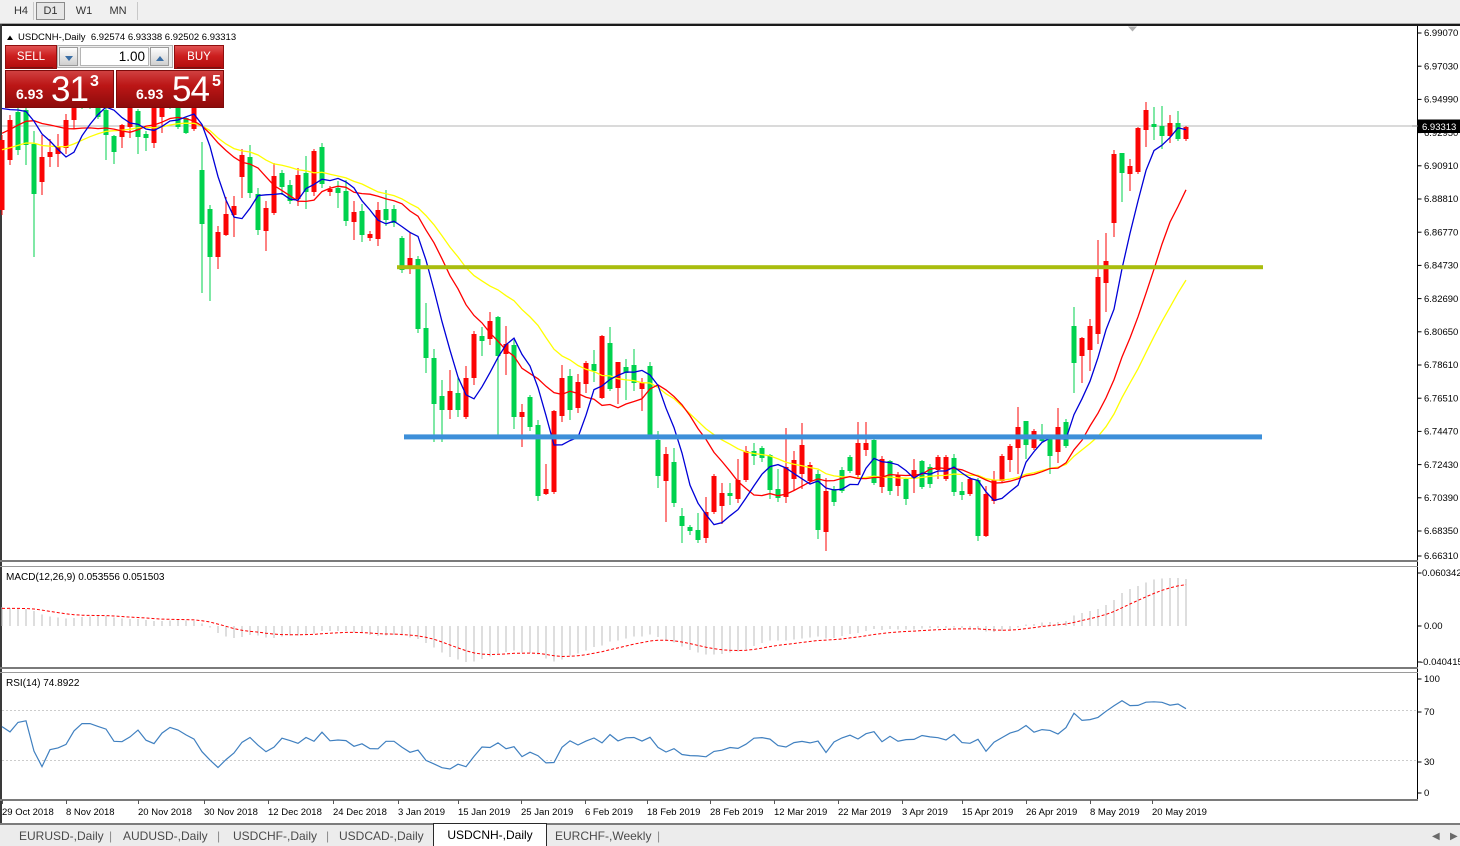 The width and height of the screenshot is (1460, 846). What do you see at coordinates (1115, 812) in the screenshot?
I see `svg-text: 8 May 2019` at bounding box center [1115, 812].